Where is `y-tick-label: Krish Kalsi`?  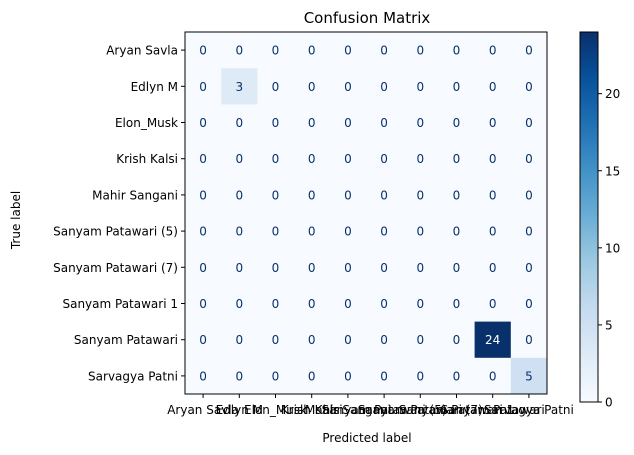
y-tick-label: Krish Kalsi is located at coordinates (147, 159).